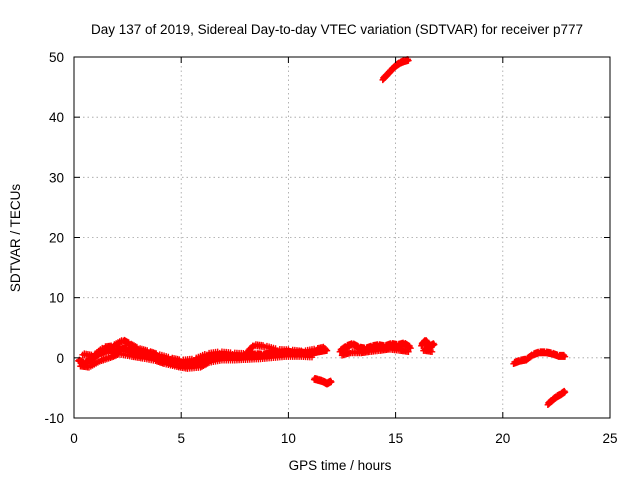 This screenshot has height=480, width=640. Describe the element at coordinates (56, 298) in the screenshot. I see `y-tick-label: 10` at that location.